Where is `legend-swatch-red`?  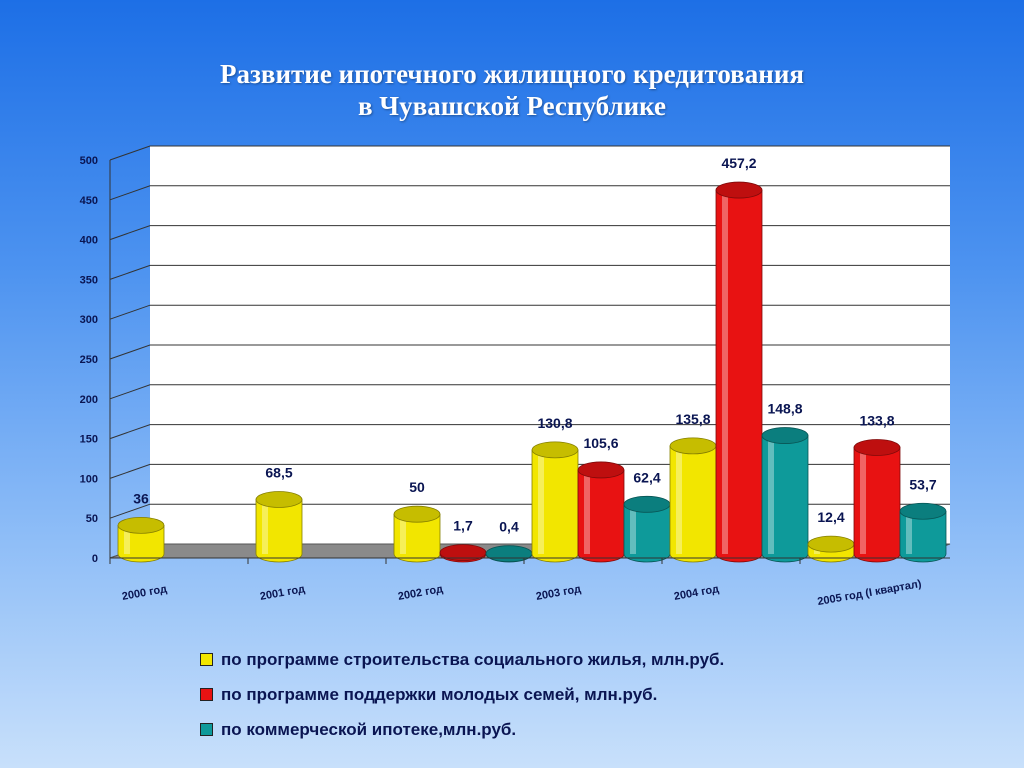 legend-swatch-red is located at coordinates (206, 694).